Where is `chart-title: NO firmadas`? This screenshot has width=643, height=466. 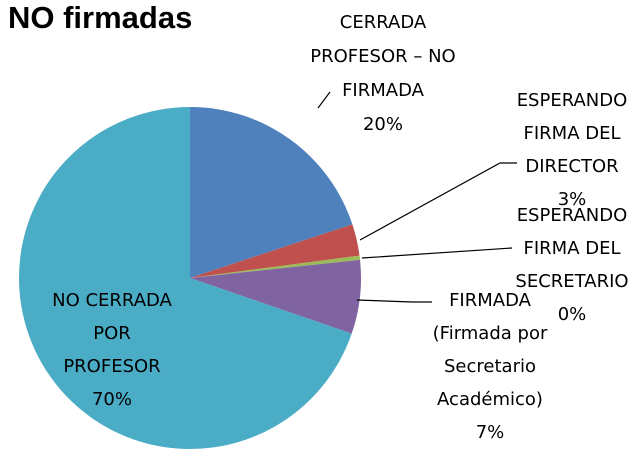
chart-title: NO firmadas is located at coordinates (100, 17).